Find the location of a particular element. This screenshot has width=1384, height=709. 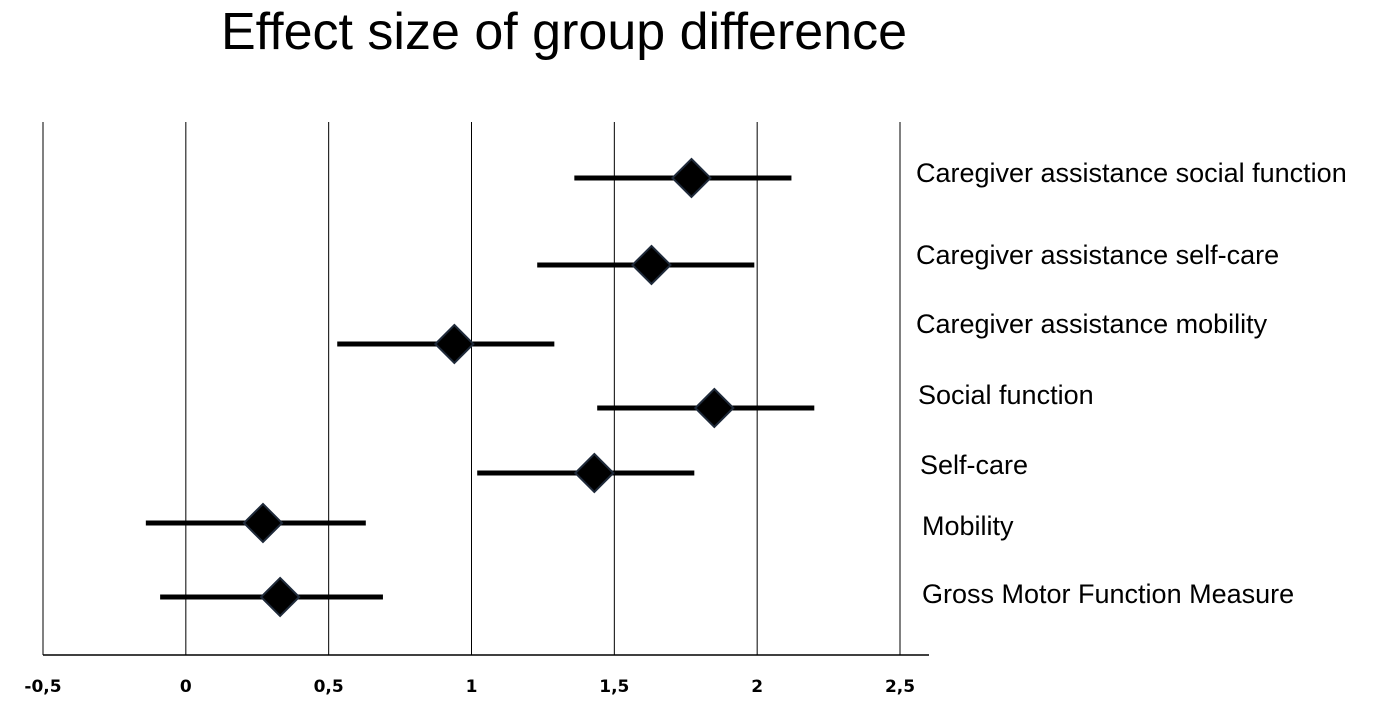

x-tick-label: 1 is located at coordinates (472, 687).